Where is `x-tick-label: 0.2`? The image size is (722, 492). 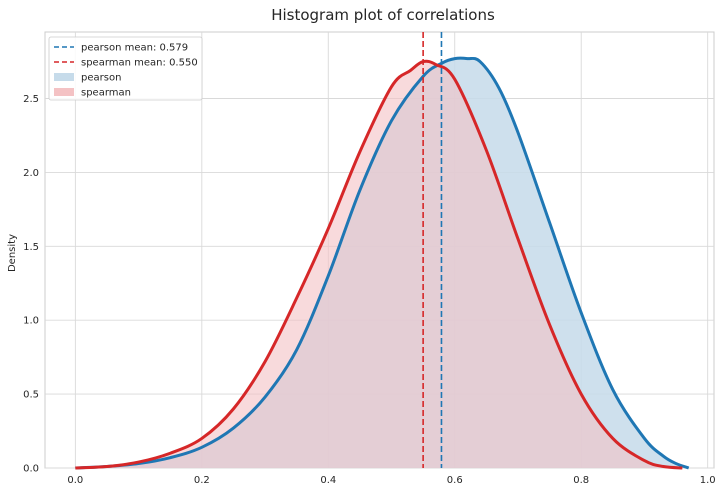
x-tick-label: 0.2 is located at coordinates (202, 480).